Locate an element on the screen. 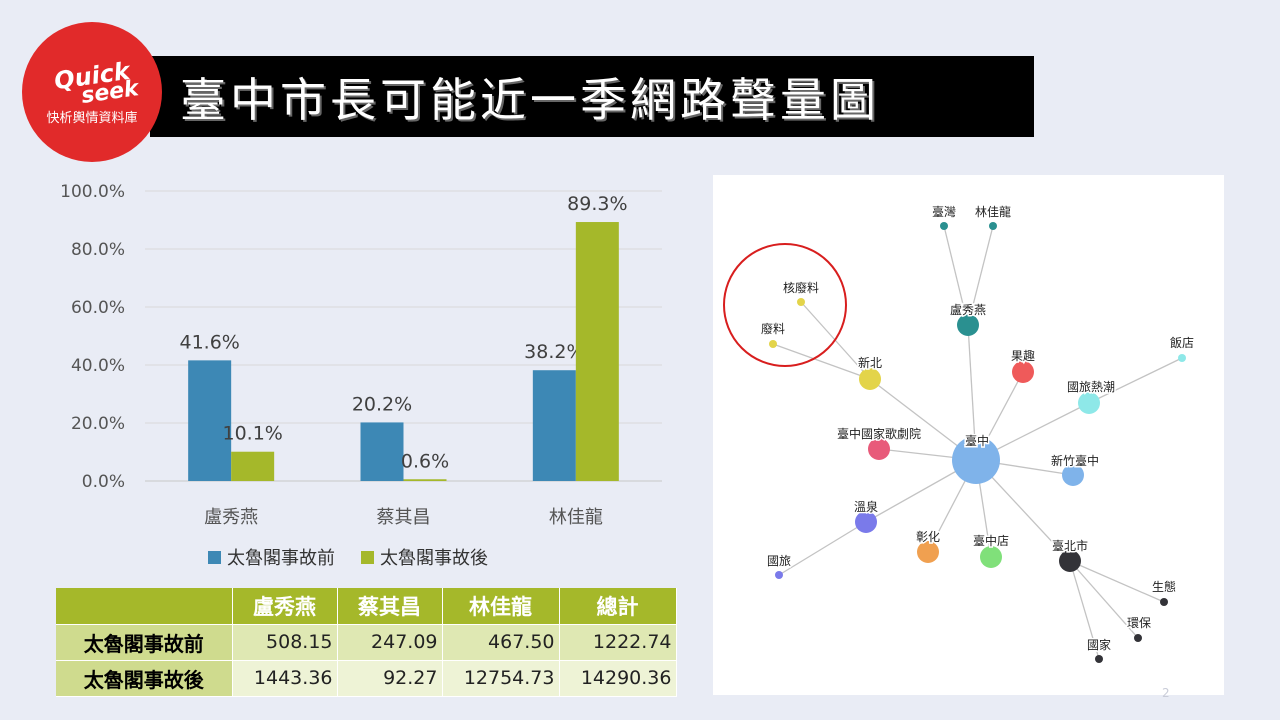  network-label-huanbao: 環保 is located at coordinates (1139, 623).